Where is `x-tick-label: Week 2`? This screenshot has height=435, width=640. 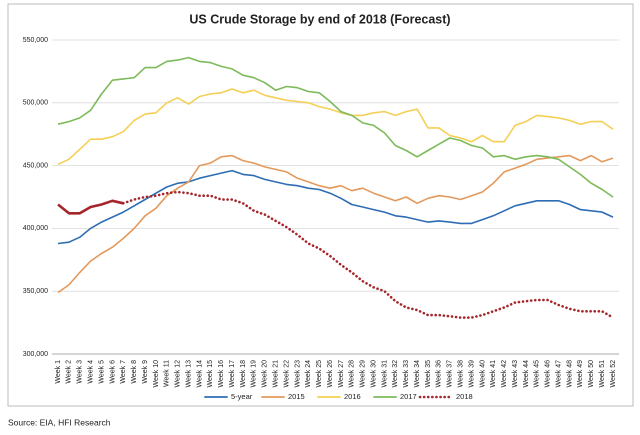 x-tick-label: Week 2 is located at coordinates (69, 372).